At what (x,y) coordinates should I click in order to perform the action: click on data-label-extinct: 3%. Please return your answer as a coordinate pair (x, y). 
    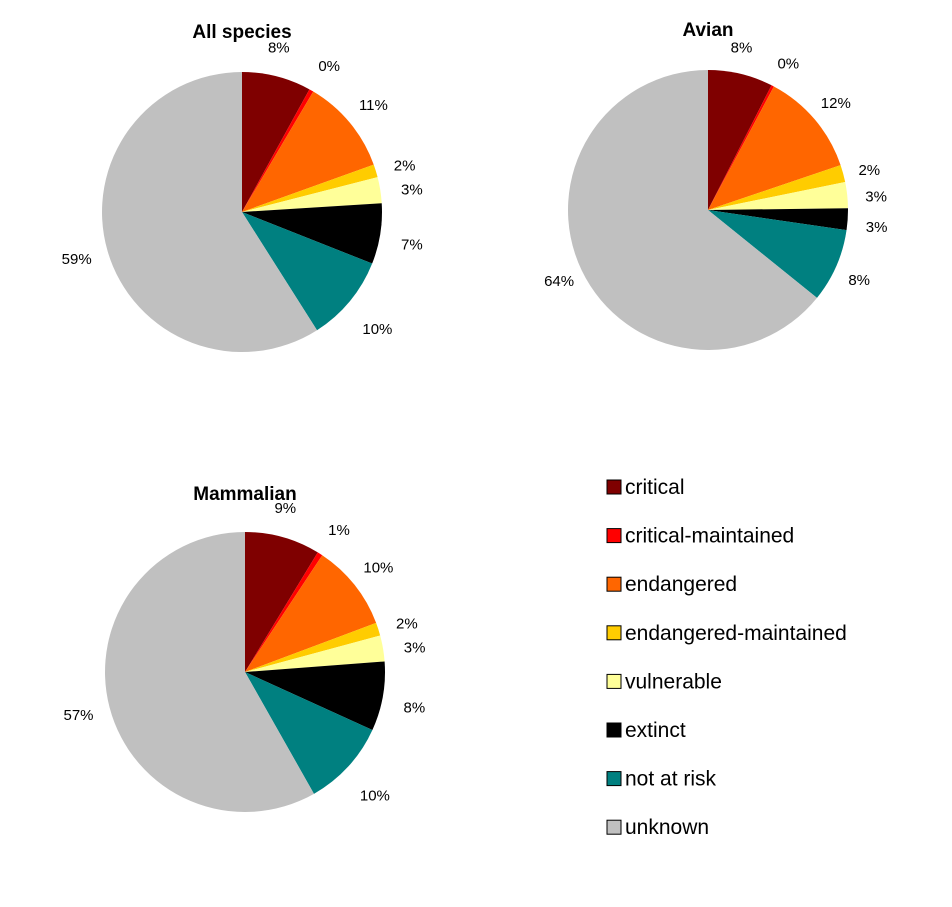
    Looking at the image, I should click on (877, 227).